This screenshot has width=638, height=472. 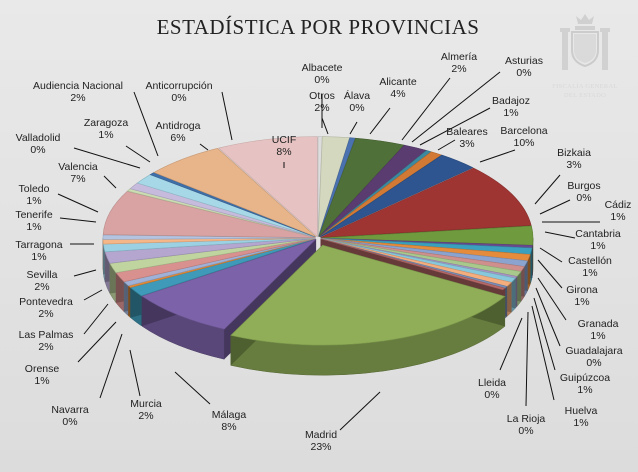 I want to click on leader-badajoz, so click(x=455, y=126).